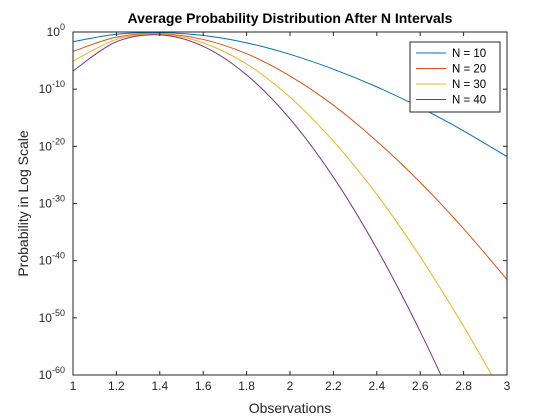 This screenshot has height=420, width=560. Describe the element at coordinates (52, 316) in the screenshot. I see `y-tick-label: 10-50` at that location.